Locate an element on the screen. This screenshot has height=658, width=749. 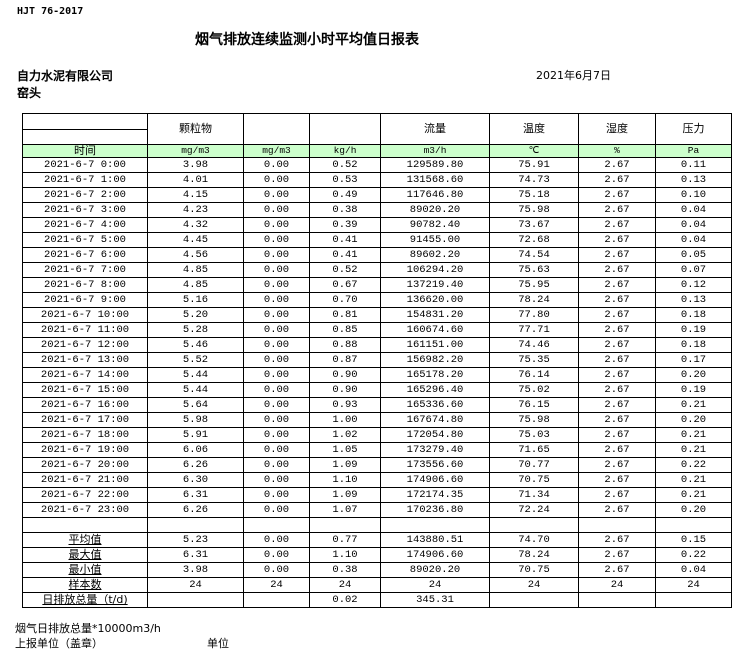
value-cell: 5.44 is located at coordinates (195, 375).